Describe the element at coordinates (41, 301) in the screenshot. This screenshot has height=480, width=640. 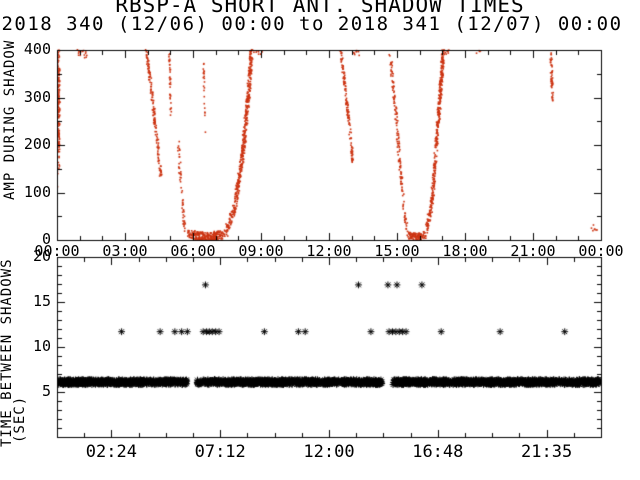
I see `y-tick-label: 15` at that location.